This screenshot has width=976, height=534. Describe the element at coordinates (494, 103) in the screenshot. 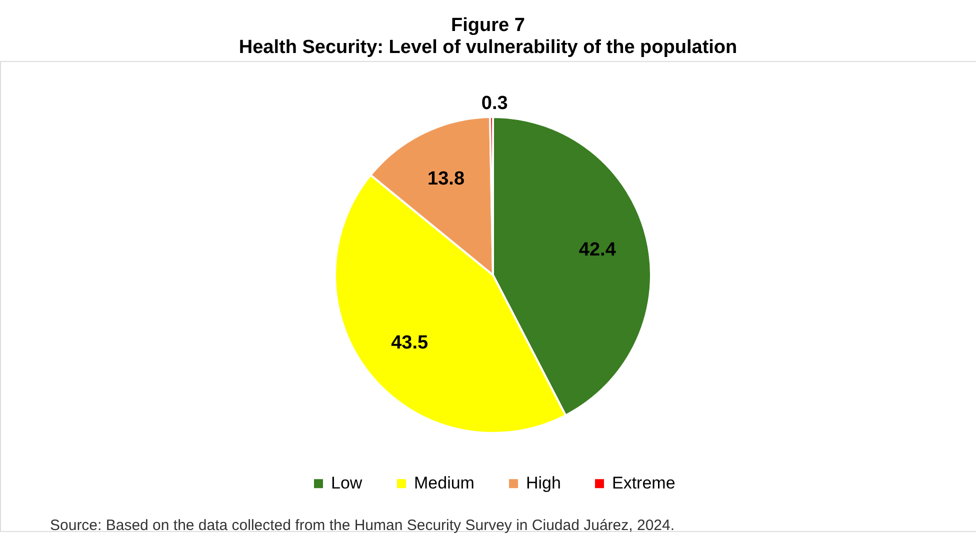

I see `data-label: 0.3` at that location.